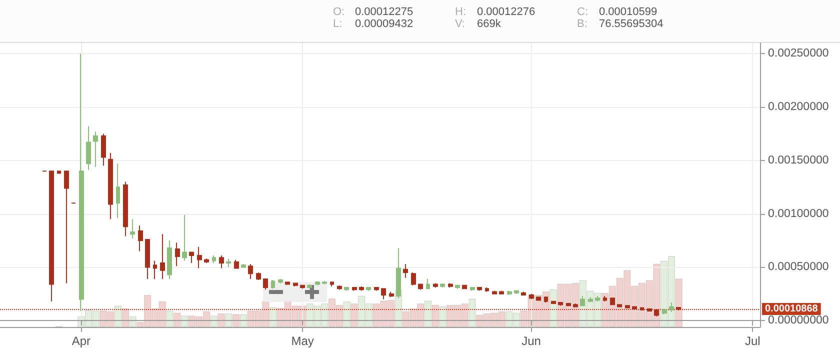  What do you see at coordinates (798, 54) in the screenshot?
I see `y-tick-label: 0.00250000` at bounding box center [798, 54].